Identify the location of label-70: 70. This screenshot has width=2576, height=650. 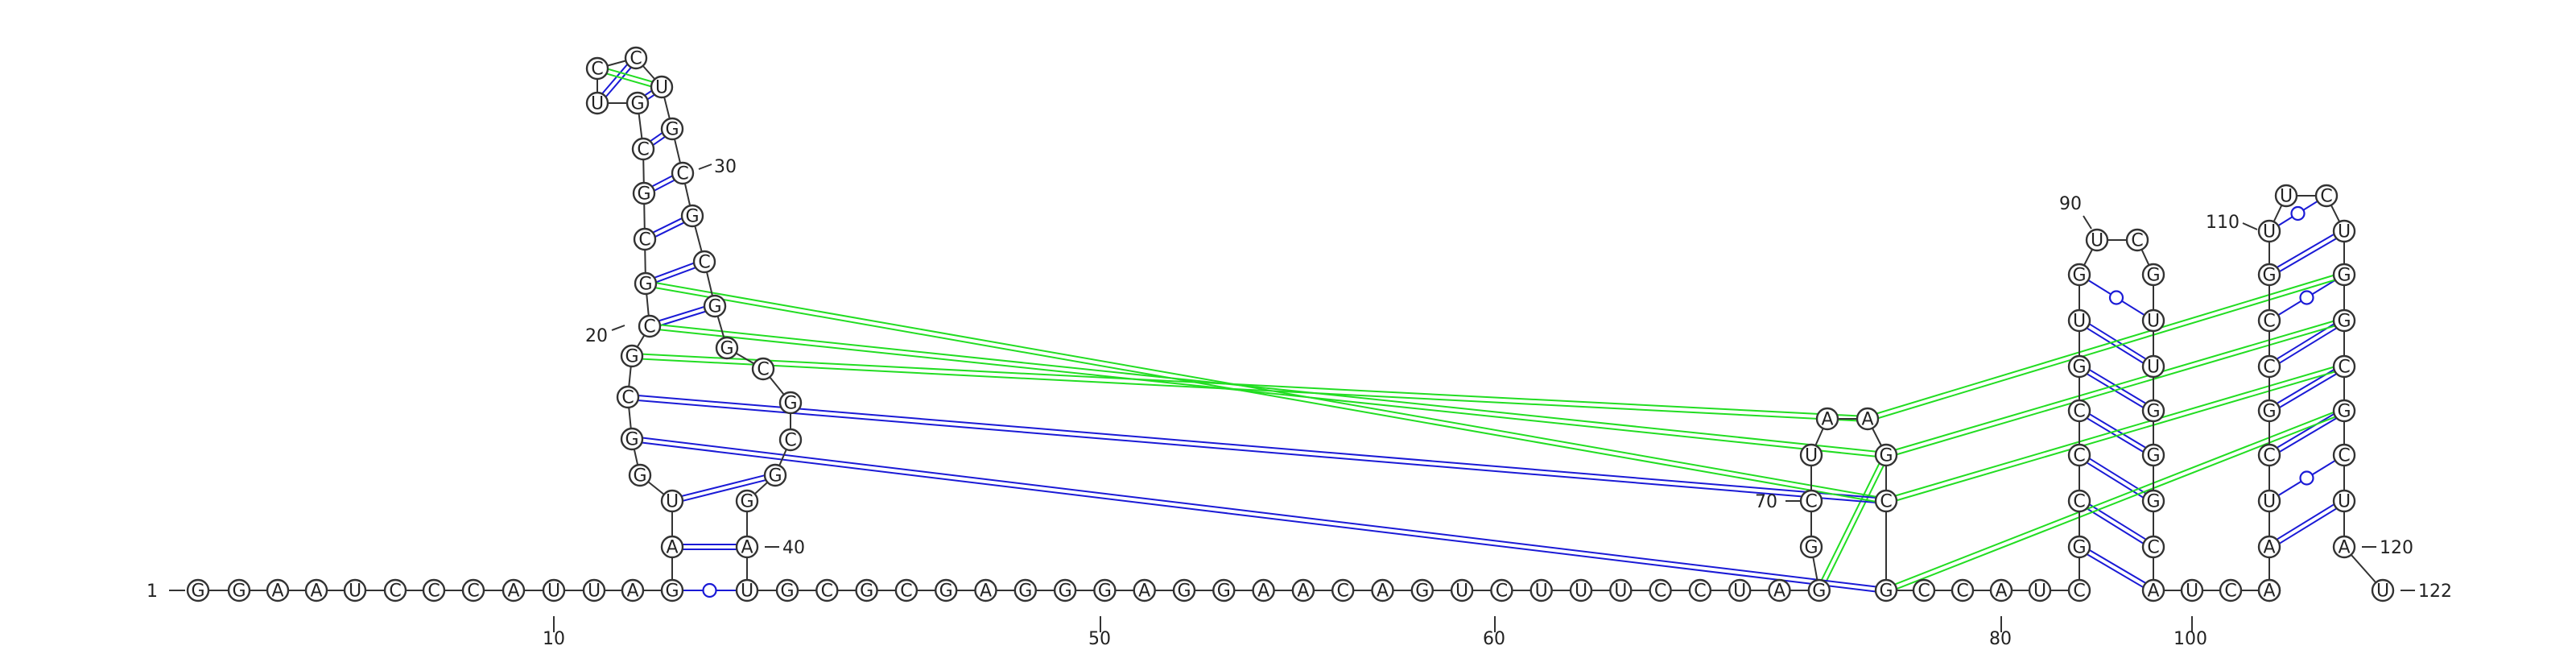
(1777, 502).